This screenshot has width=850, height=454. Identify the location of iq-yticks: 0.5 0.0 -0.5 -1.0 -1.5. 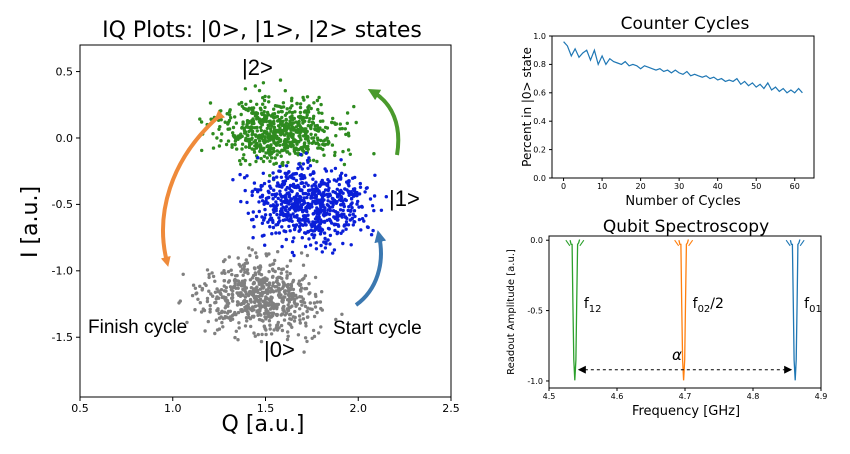
(66, 204).